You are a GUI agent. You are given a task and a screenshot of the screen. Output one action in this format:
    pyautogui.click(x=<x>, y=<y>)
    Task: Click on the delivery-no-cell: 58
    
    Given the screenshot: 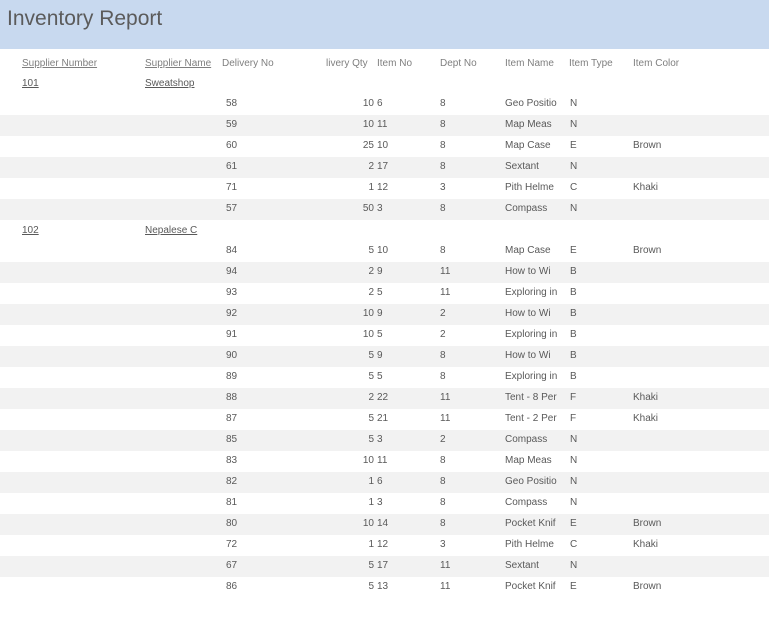 What is the action you would take?
    pyautogui.click(x=232, y=103)
    